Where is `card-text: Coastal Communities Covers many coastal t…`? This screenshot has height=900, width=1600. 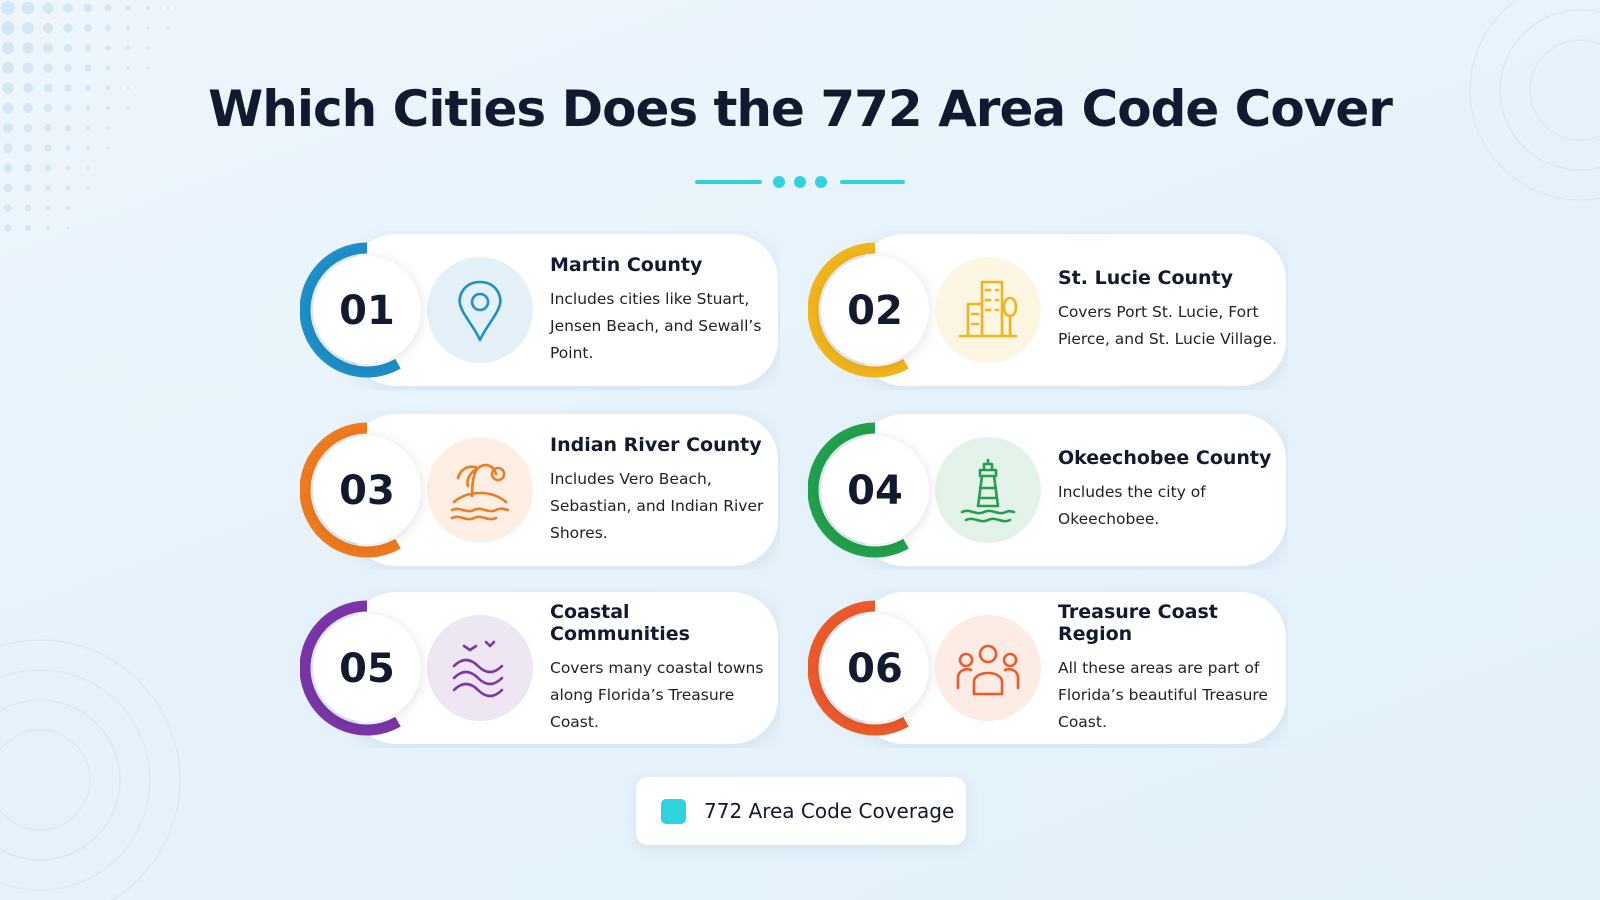 card-text: Coastal Communities Covers many coastal t… is located at coordinates (660, 668).